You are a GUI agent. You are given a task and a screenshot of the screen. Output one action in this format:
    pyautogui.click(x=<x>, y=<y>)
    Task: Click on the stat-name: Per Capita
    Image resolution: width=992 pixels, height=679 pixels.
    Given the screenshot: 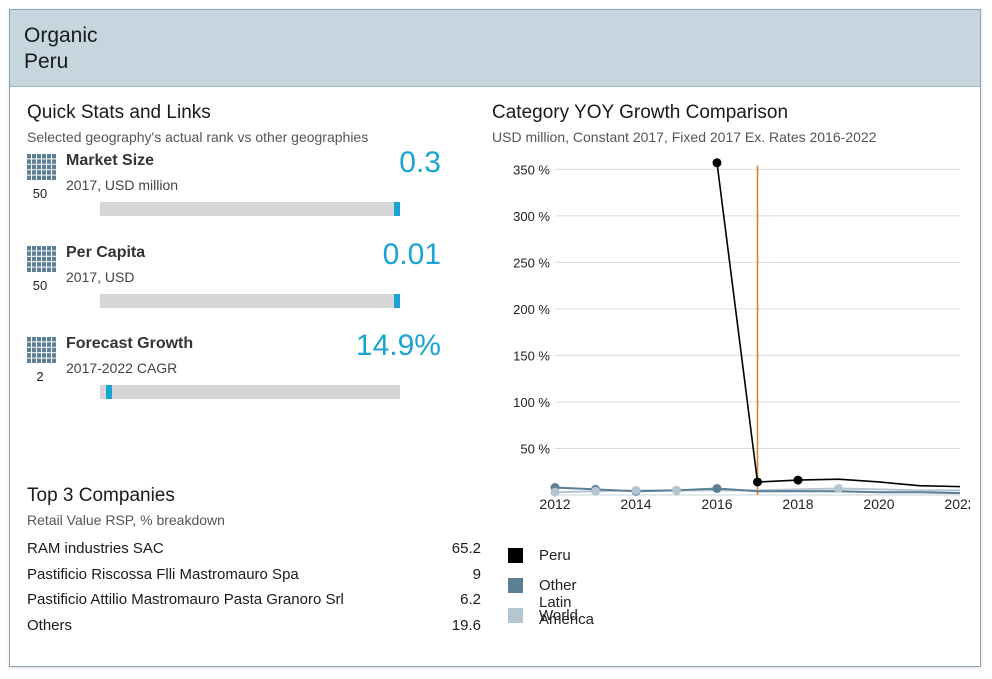 What is the action you would take?
    pyautogui.click(x=106, y=252)
    